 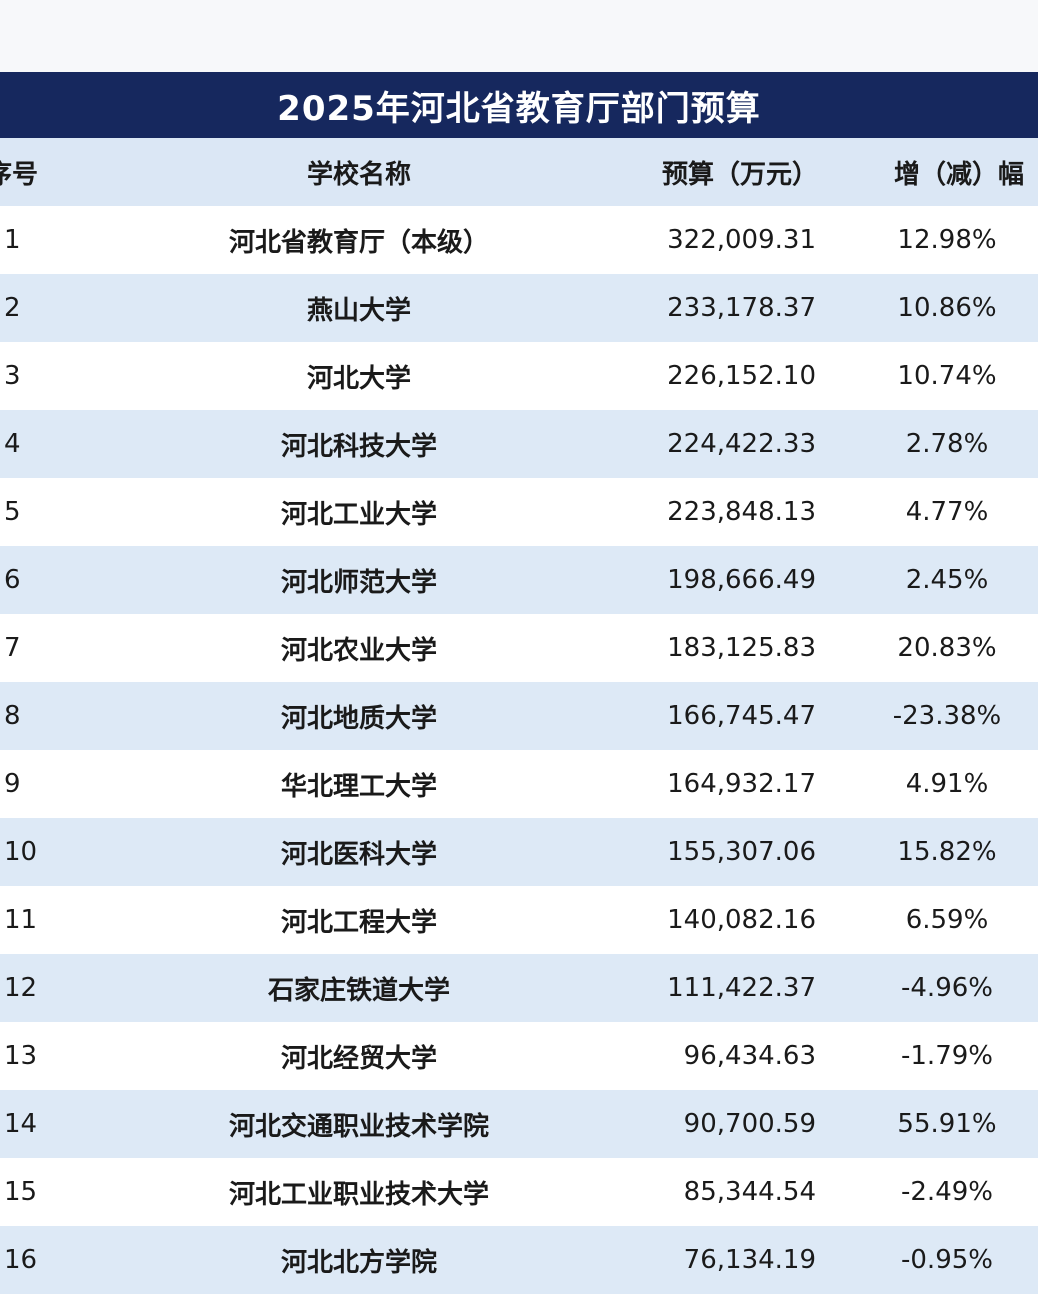 I want to click on top-margin, so click(x=519, y=36).